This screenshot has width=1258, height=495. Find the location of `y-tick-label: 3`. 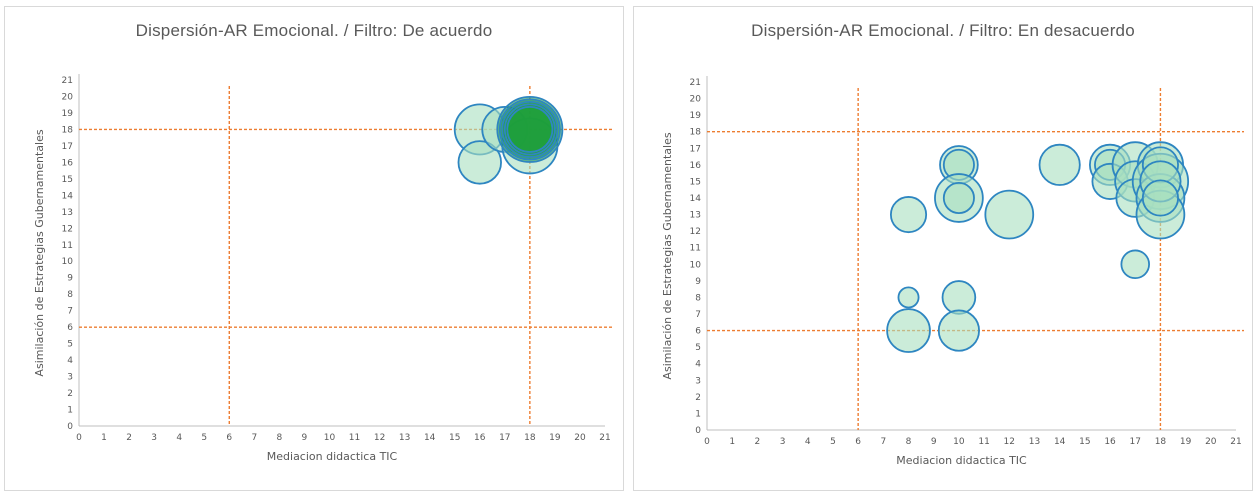

y-tick-label: 3 is located at coordinates (698, 381).